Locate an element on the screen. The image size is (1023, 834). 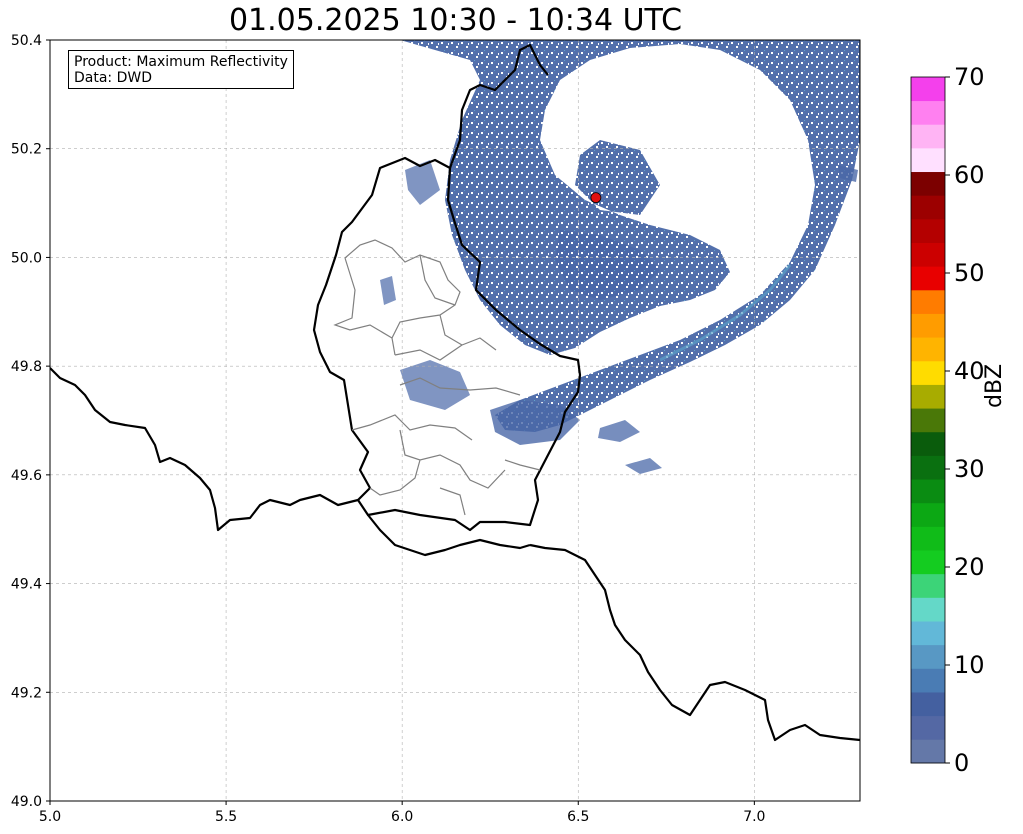
x-tick-label: 6.0 is located at coordinates (402, 817).